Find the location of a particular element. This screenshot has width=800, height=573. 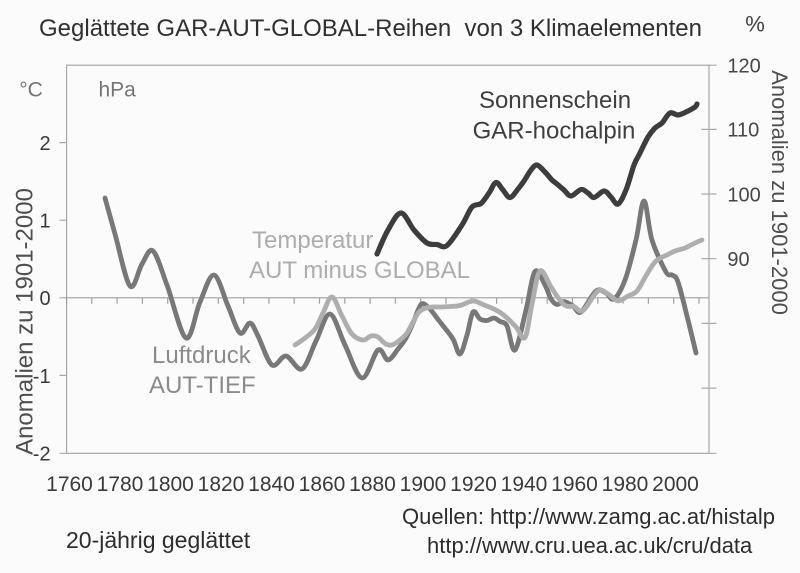

svg-text: °C is located at coordinates (31, 90).